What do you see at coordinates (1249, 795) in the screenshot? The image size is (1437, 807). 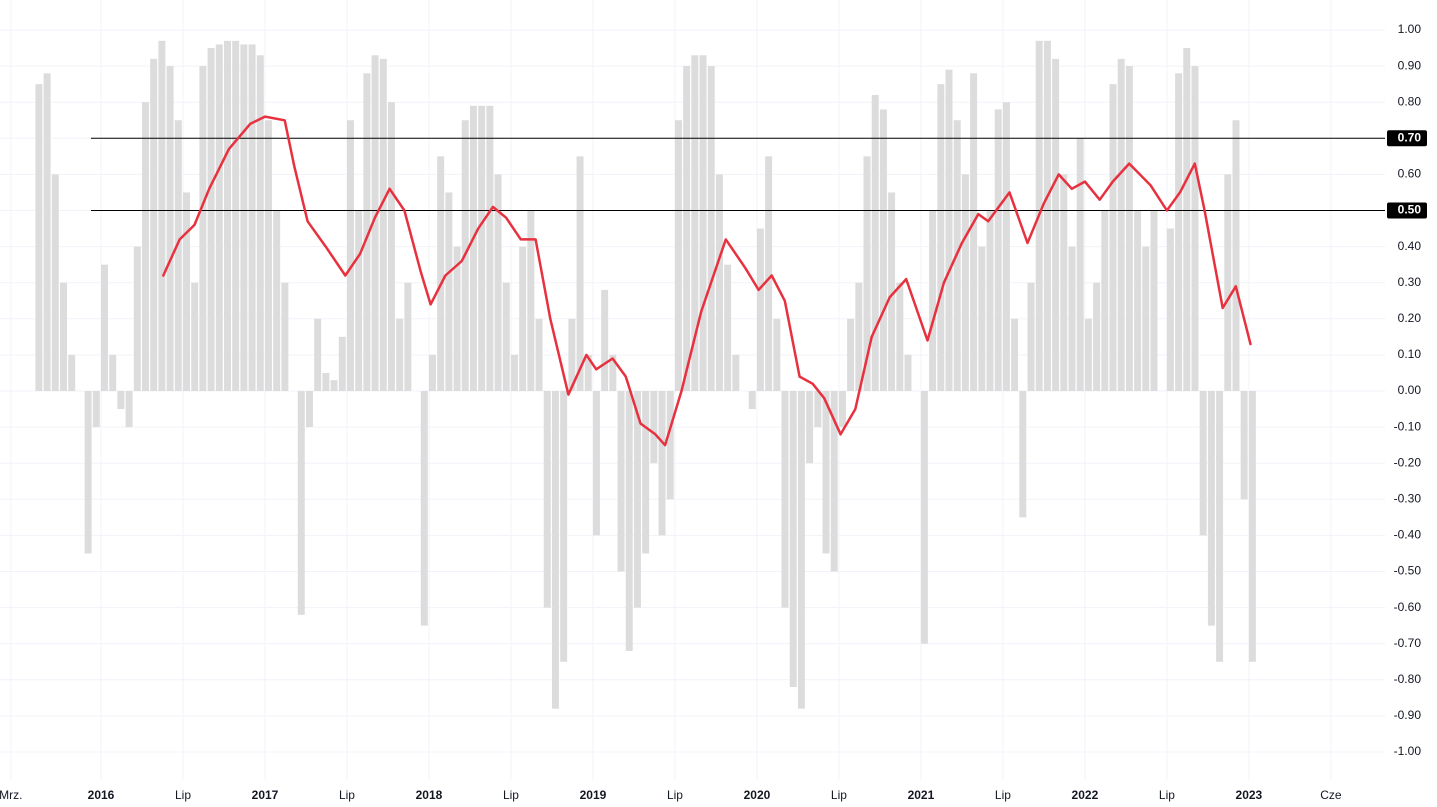 I see `x-tick-label: 2023` at bounding box center [1249, 795].